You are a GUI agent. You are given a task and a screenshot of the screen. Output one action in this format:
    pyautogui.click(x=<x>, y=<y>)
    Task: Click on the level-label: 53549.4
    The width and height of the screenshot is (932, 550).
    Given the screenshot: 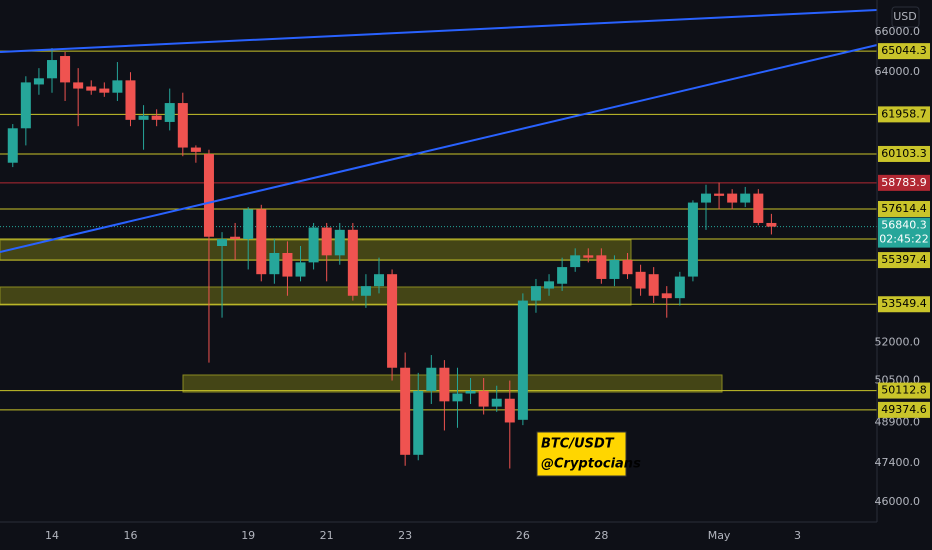 What is the action you would take?
    pyautogui.click(x=904, y=303)
    